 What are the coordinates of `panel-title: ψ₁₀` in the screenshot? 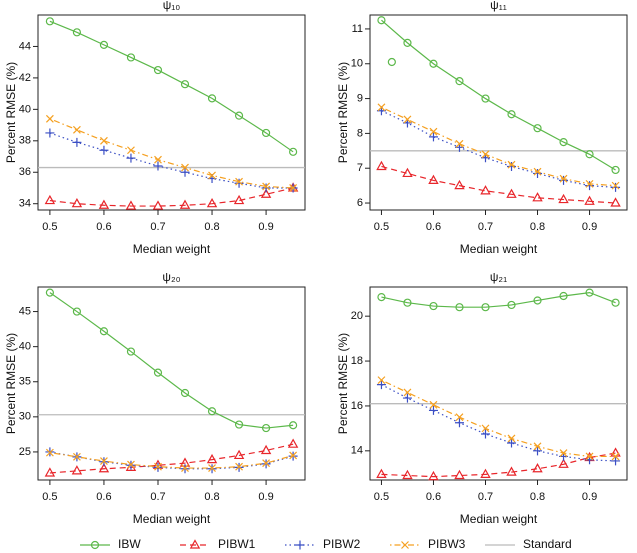 It's located at (172, 6).